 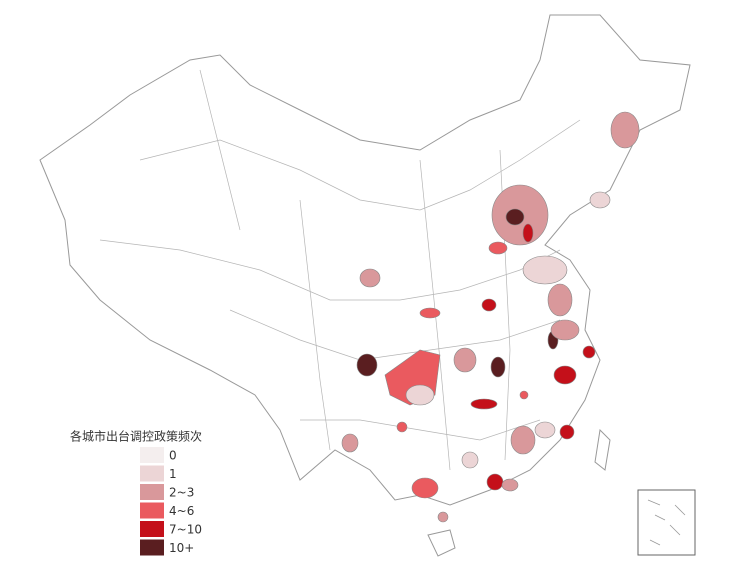 What do you see at coordinates (441, 543) in the screenshot?
I see `hainan` at bounding box center [441, 543].